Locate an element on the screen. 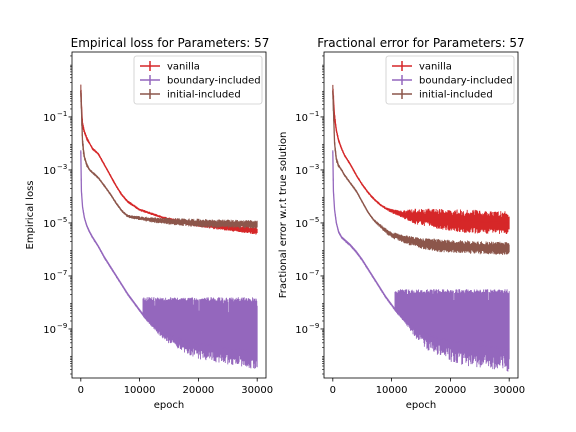 The image size is (576, 432). y-axis-label: Fractional error w.r.t true solution is located at coordinates (283, 215).